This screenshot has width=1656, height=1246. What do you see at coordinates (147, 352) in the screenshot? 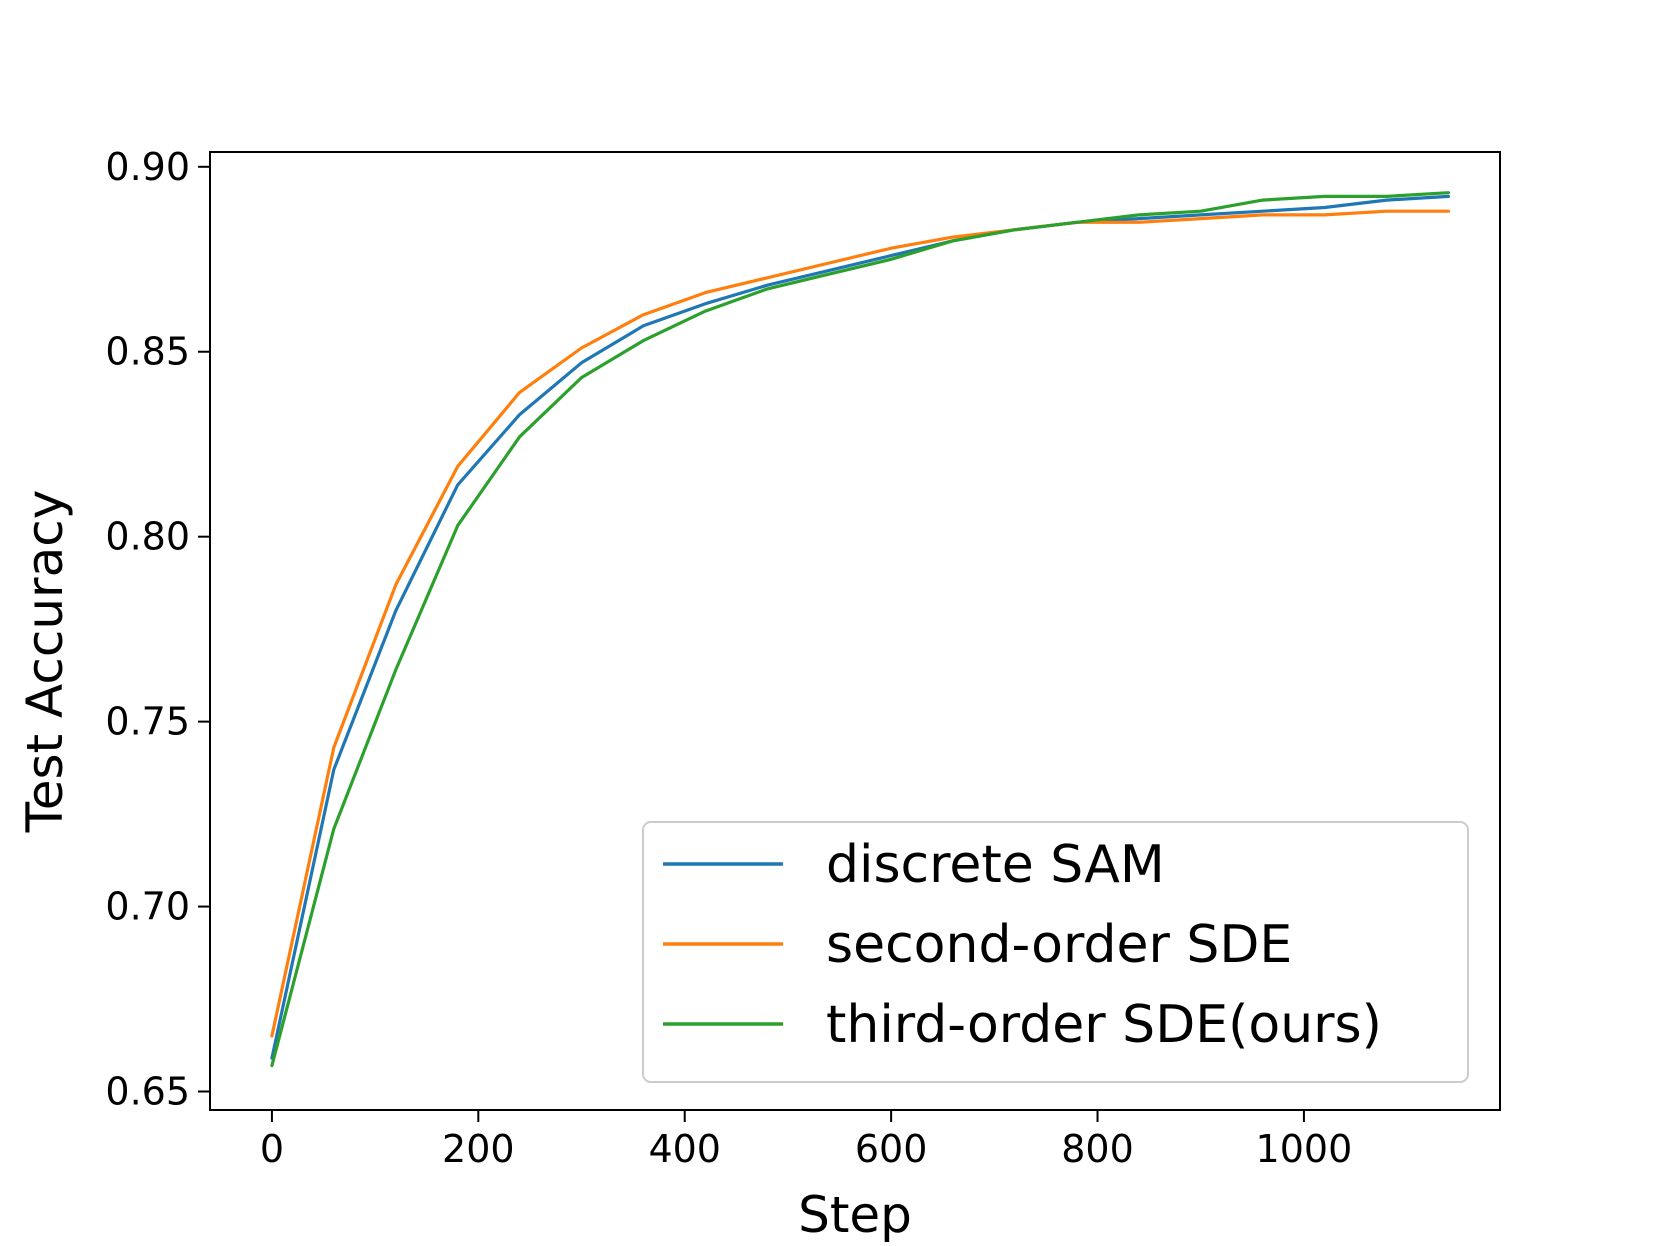
I see `y-tick-label: 0.85` at bounding box center [147, 352].